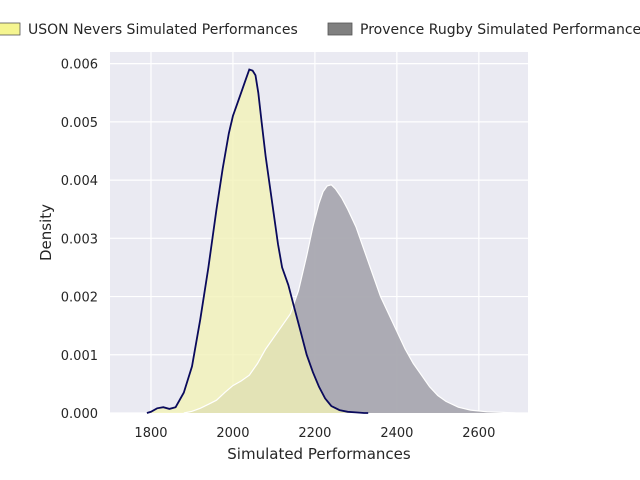  I want to click on legend-label-0: USON Nevers Simulated Performances, so click(163, 30).